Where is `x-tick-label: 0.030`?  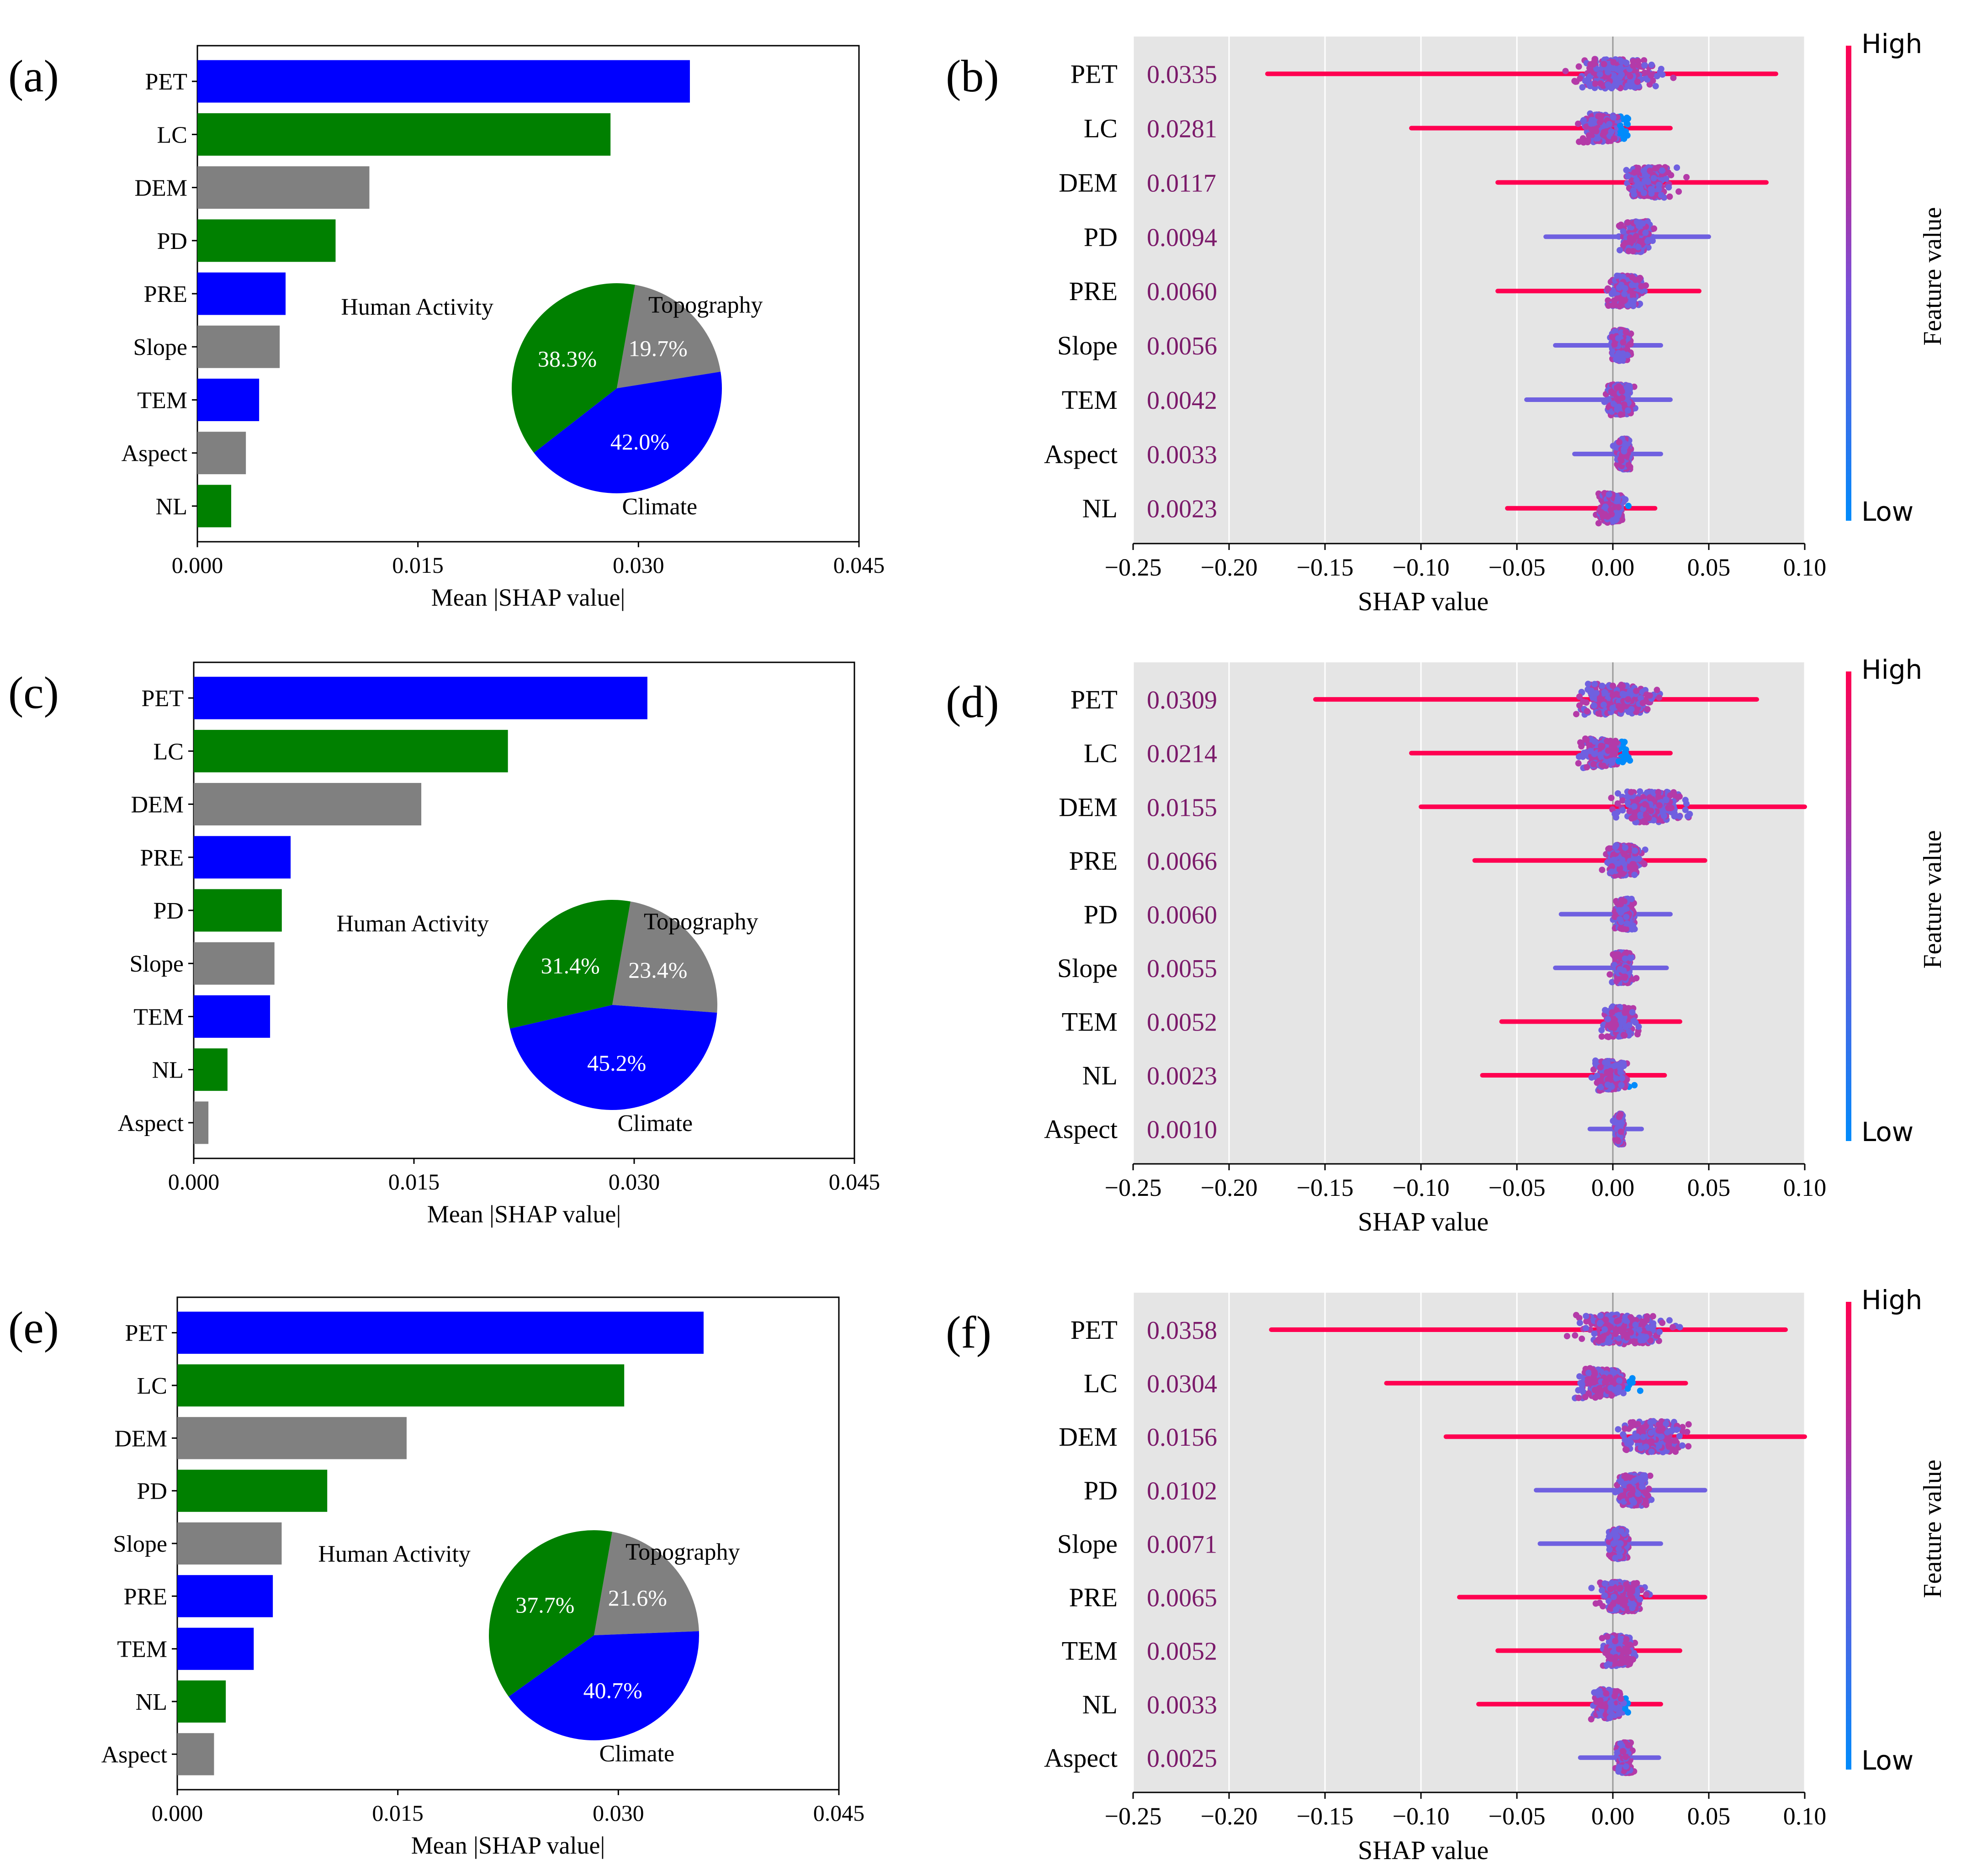
x-tick-label: 0.030 is located at coordinates (638, 565).